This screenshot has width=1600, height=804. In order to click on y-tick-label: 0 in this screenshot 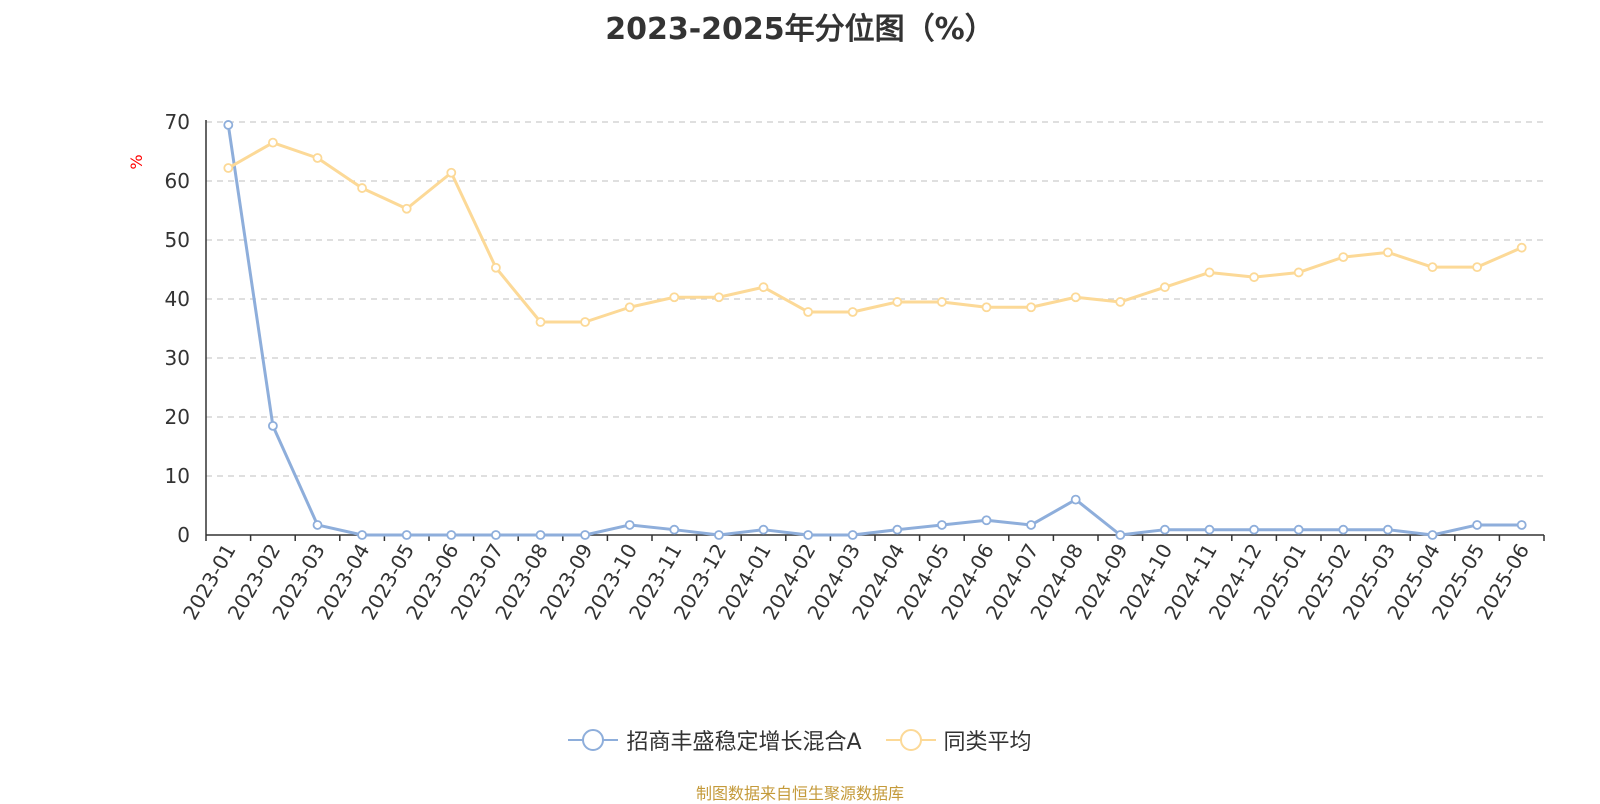, I will do `click(183, 535)`.